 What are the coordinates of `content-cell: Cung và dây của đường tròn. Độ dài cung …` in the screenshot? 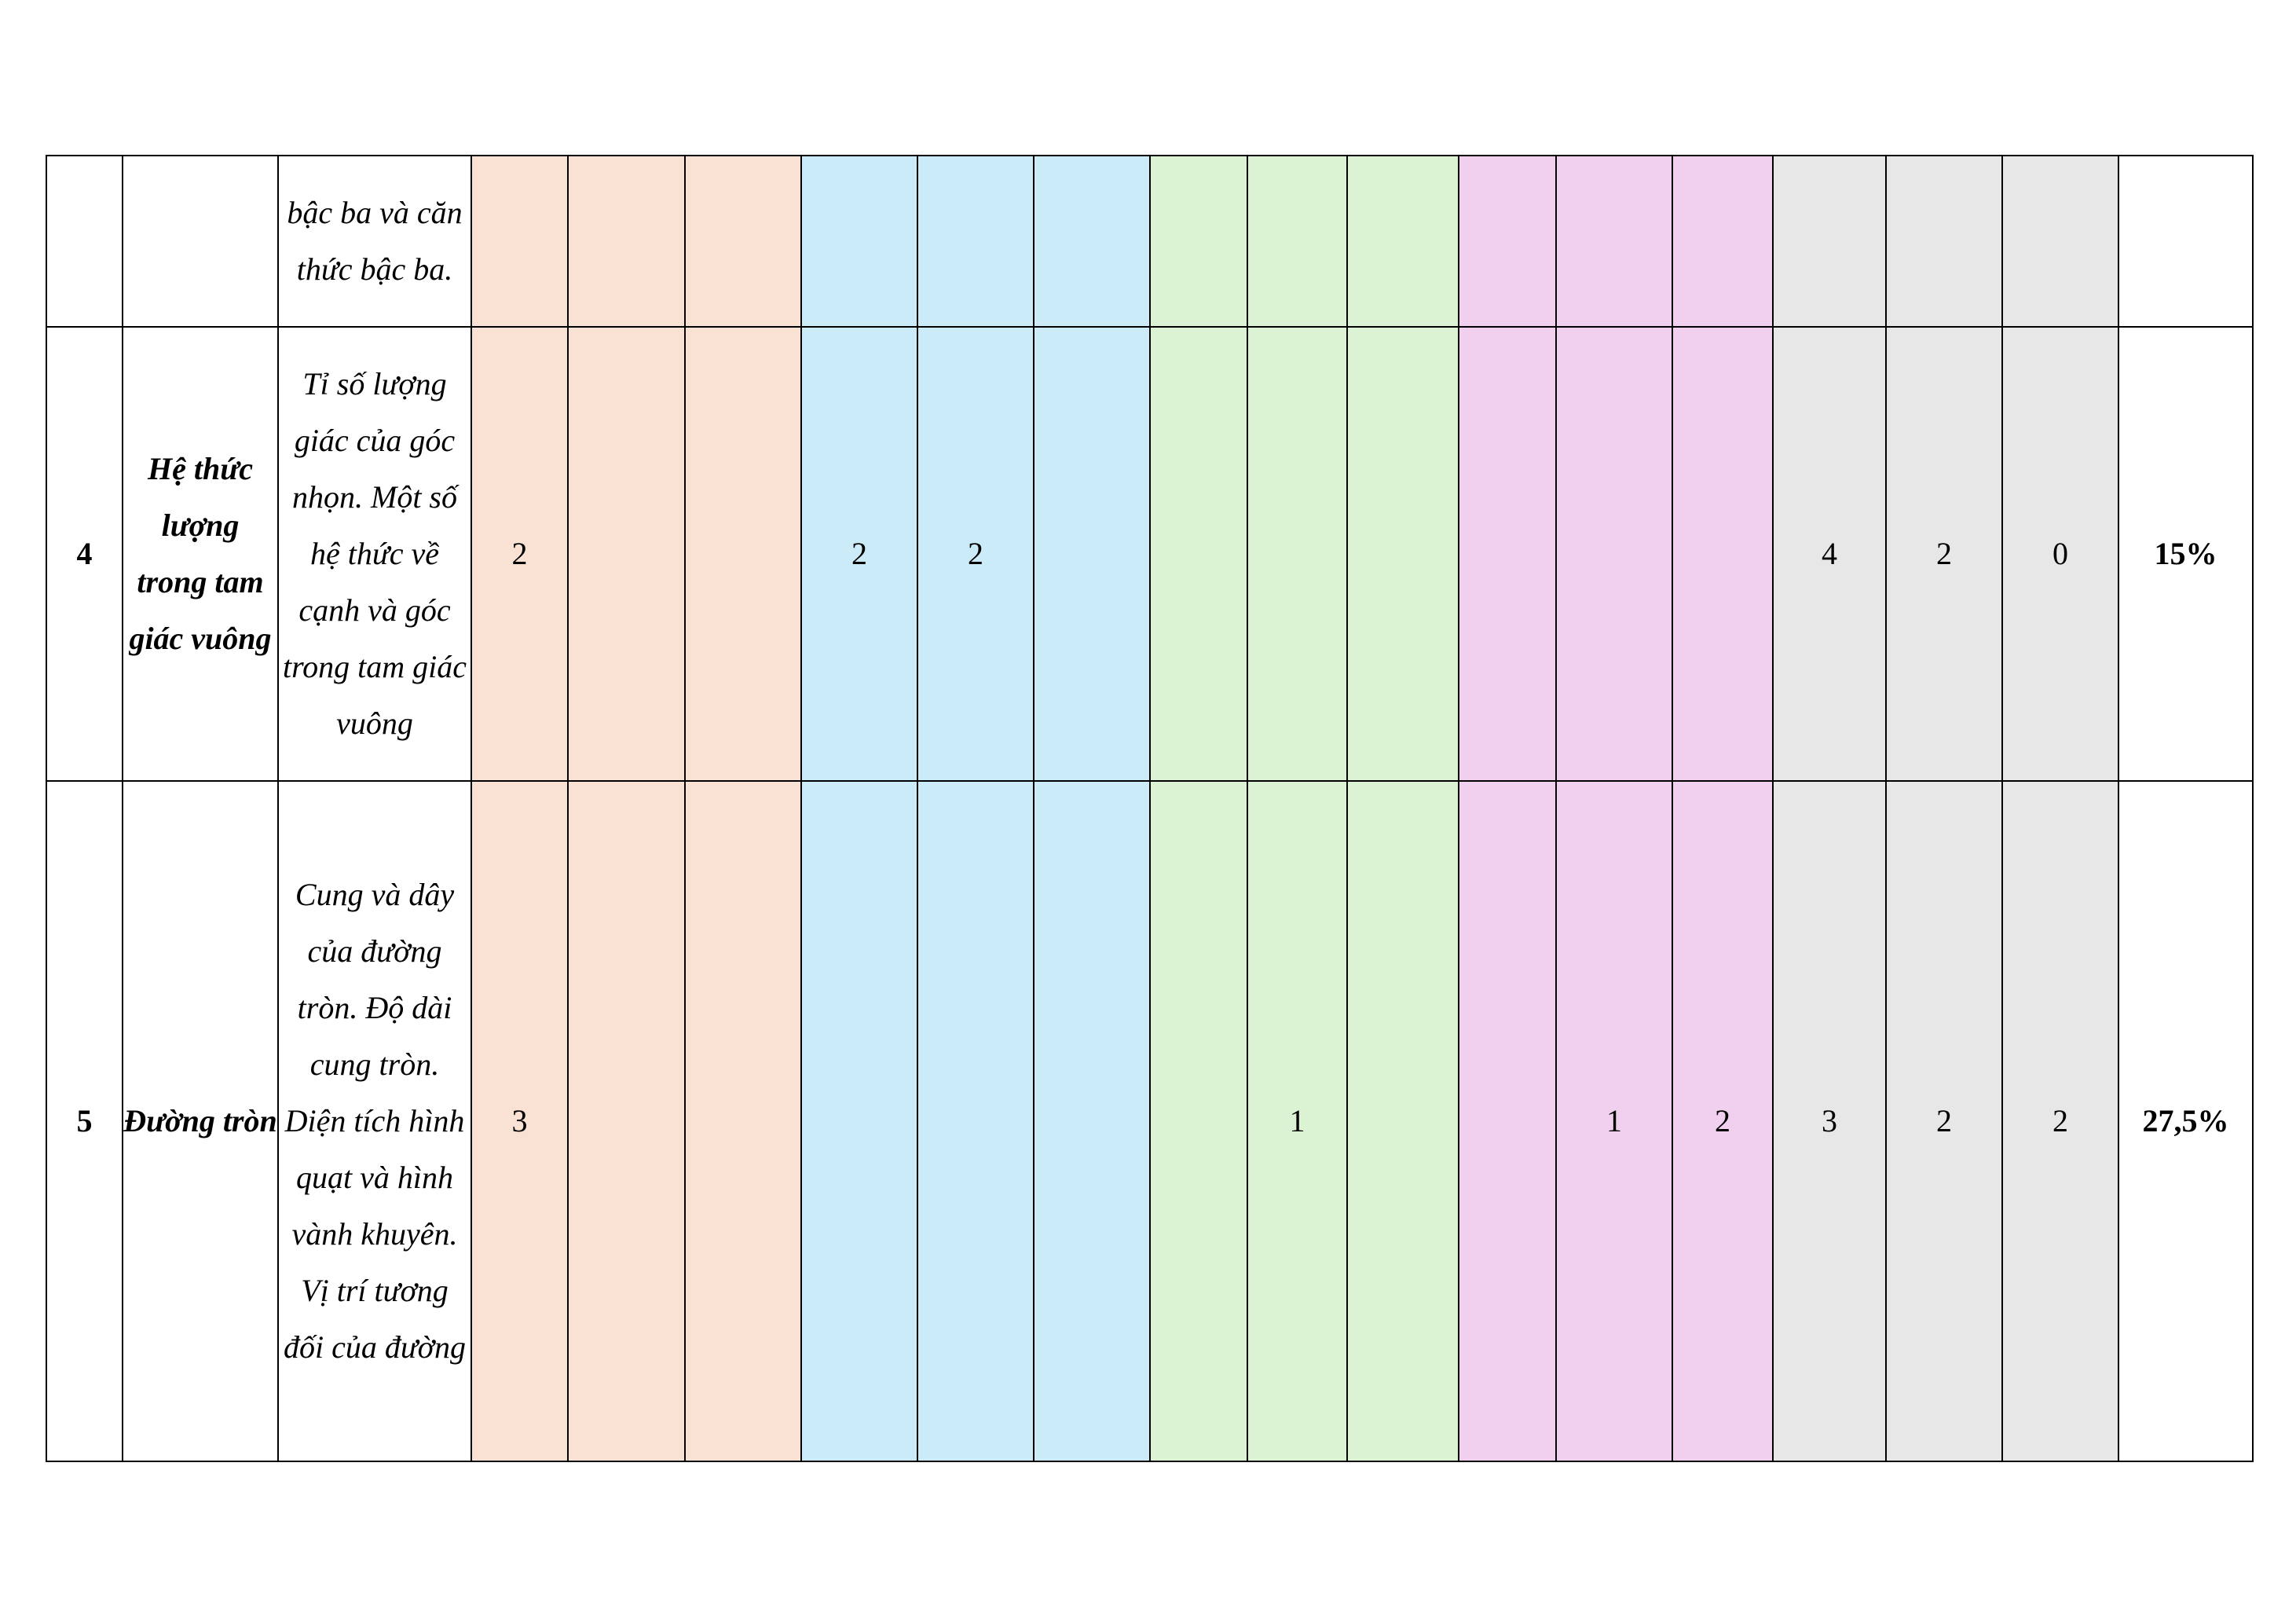 It's located at (374, 1121).